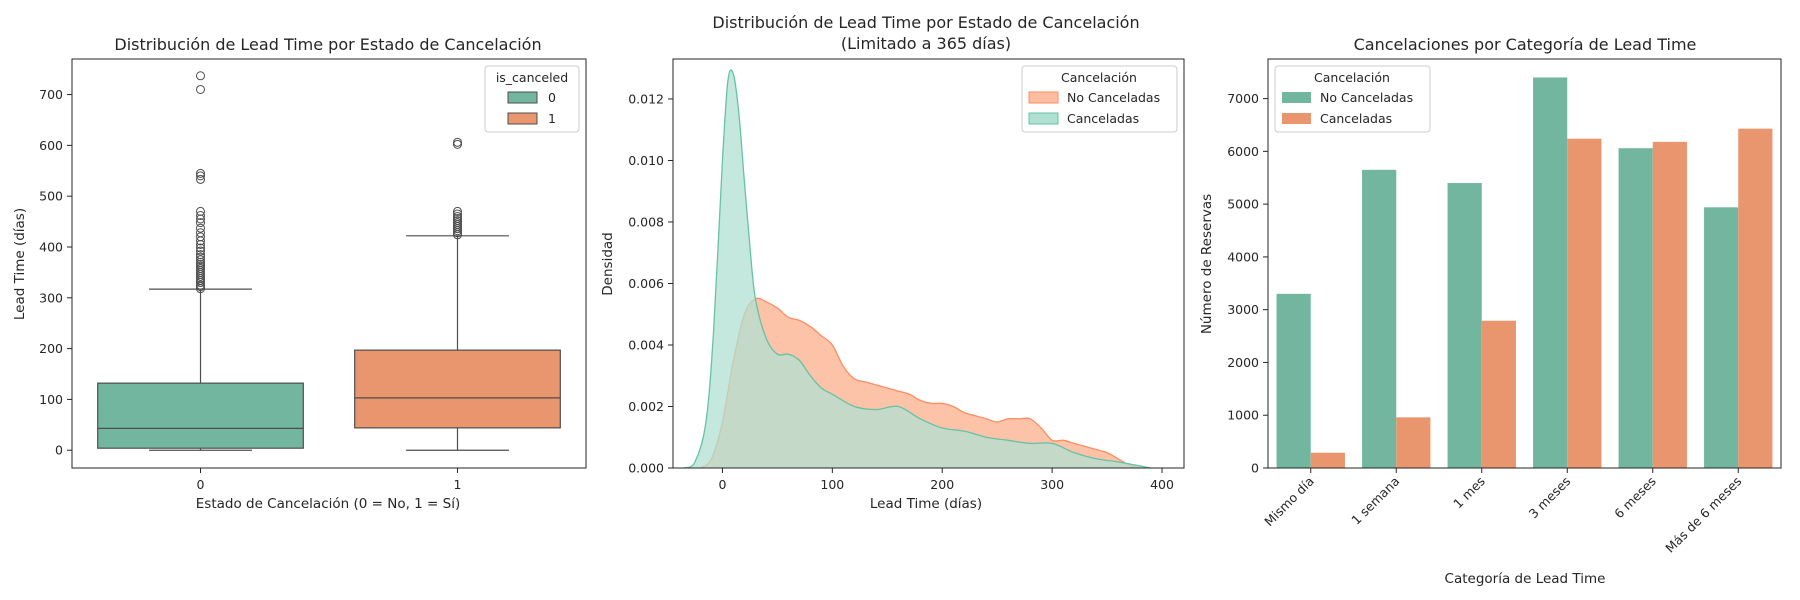 The height and width of the screenshot is (600, 1800). Describe the element at coordinates (646, 221) in the screenshot. I see `y-tick-label: 0.008` at that location.